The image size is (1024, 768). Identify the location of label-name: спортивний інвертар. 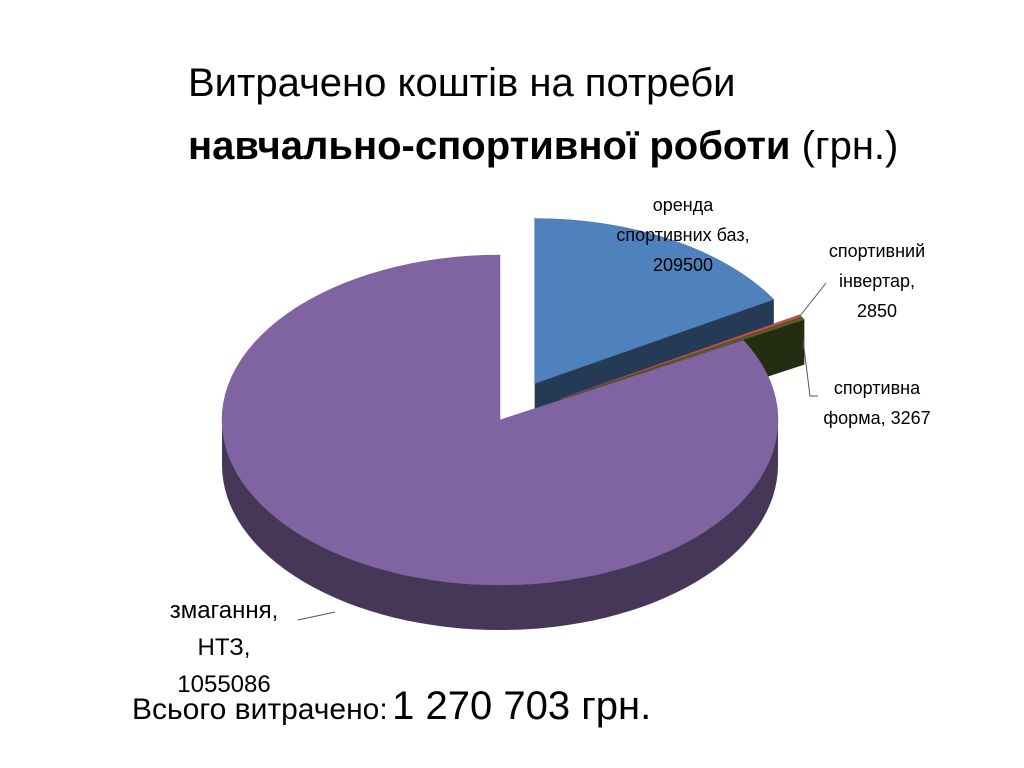
(877, 266).